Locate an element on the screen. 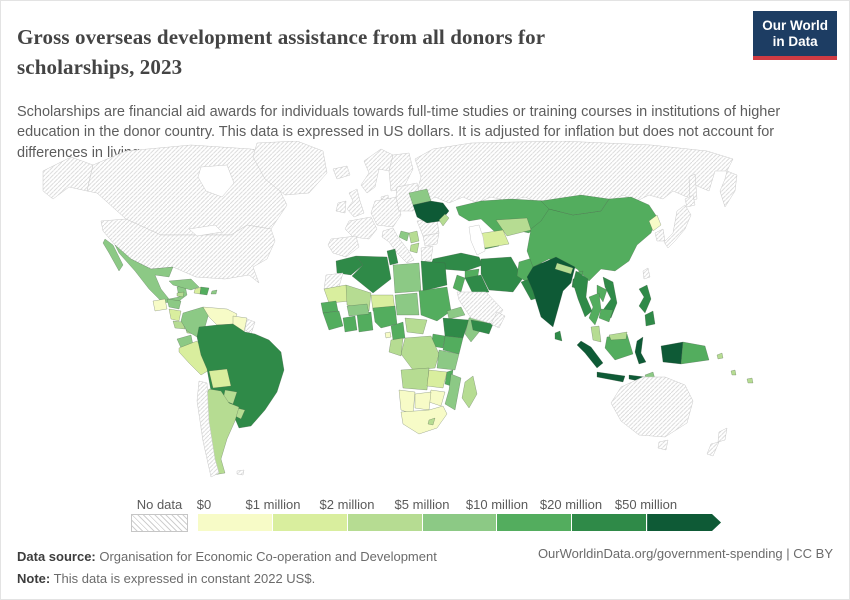 The height and width of the screenshot is (600, 850). country-fiji is located at coordinates (750, 380).